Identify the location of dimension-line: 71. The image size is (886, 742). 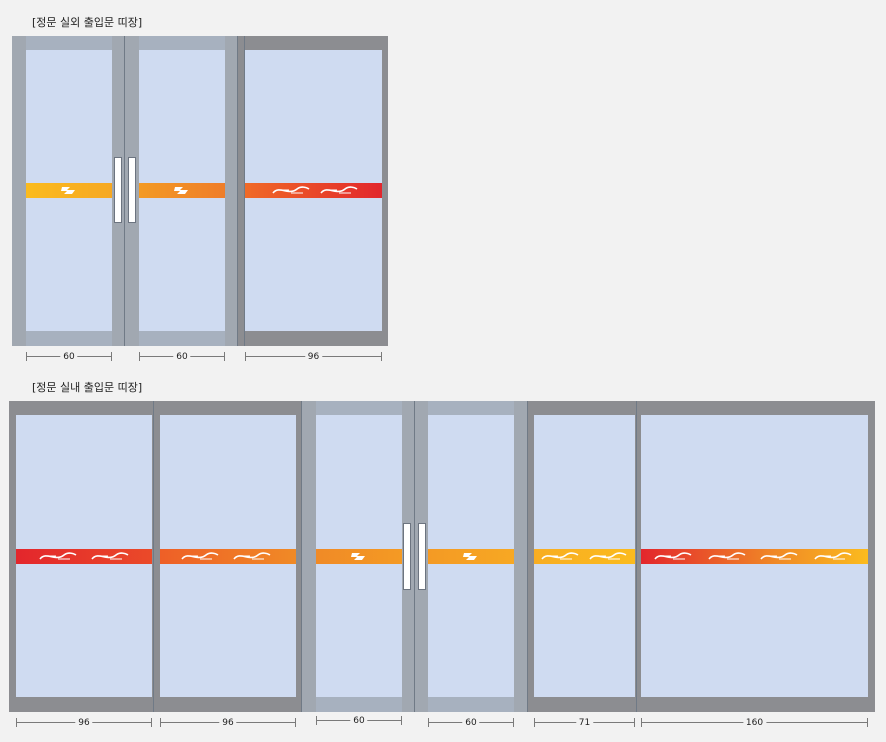
(584, 723).